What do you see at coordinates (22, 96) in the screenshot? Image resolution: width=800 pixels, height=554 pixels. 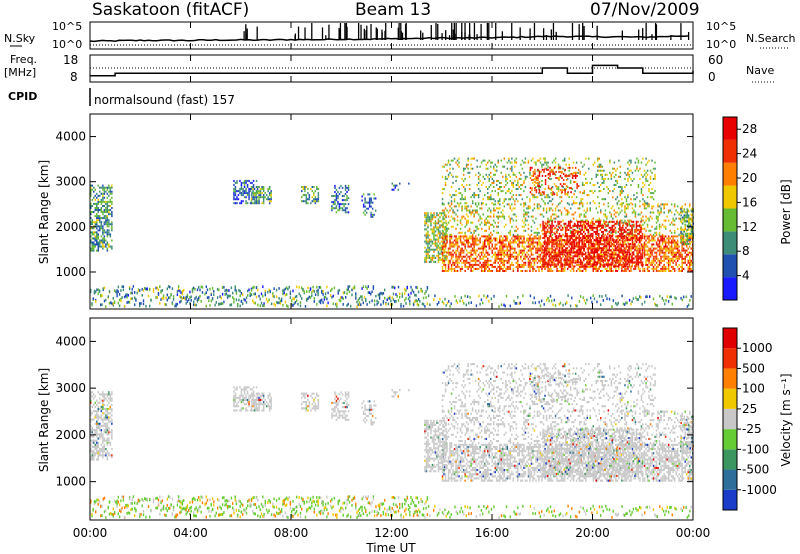 I see `cpid-label: CPID` at bounding box center [22, 96].